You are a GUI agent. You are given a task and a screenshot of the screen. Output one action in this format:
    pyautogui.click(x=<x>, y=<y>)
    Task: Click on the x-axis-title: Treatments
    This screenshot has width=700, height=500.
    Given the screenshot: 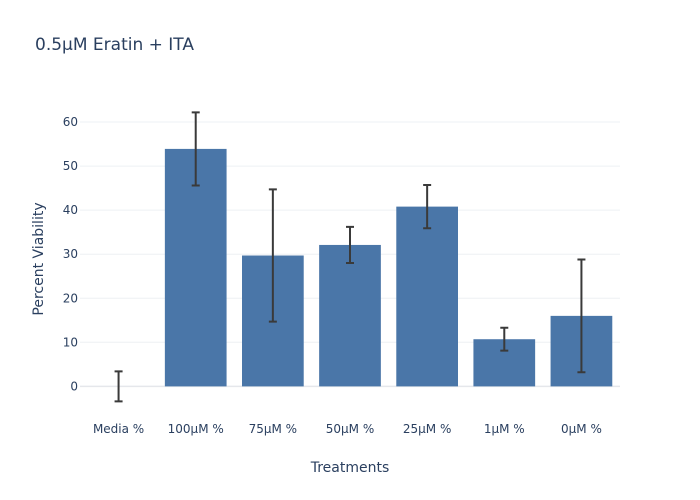 What is the action you would take?
    pyautogui.click(x=350, y=468)
    